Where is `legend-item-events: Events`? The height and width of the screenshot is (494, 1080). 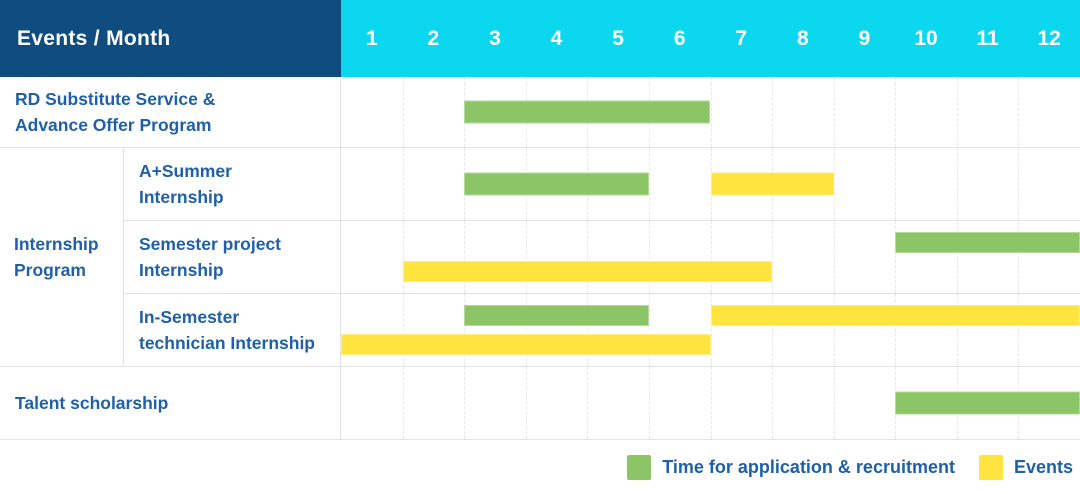 legend-item-events: Events is located at coordinates (1025, 467).